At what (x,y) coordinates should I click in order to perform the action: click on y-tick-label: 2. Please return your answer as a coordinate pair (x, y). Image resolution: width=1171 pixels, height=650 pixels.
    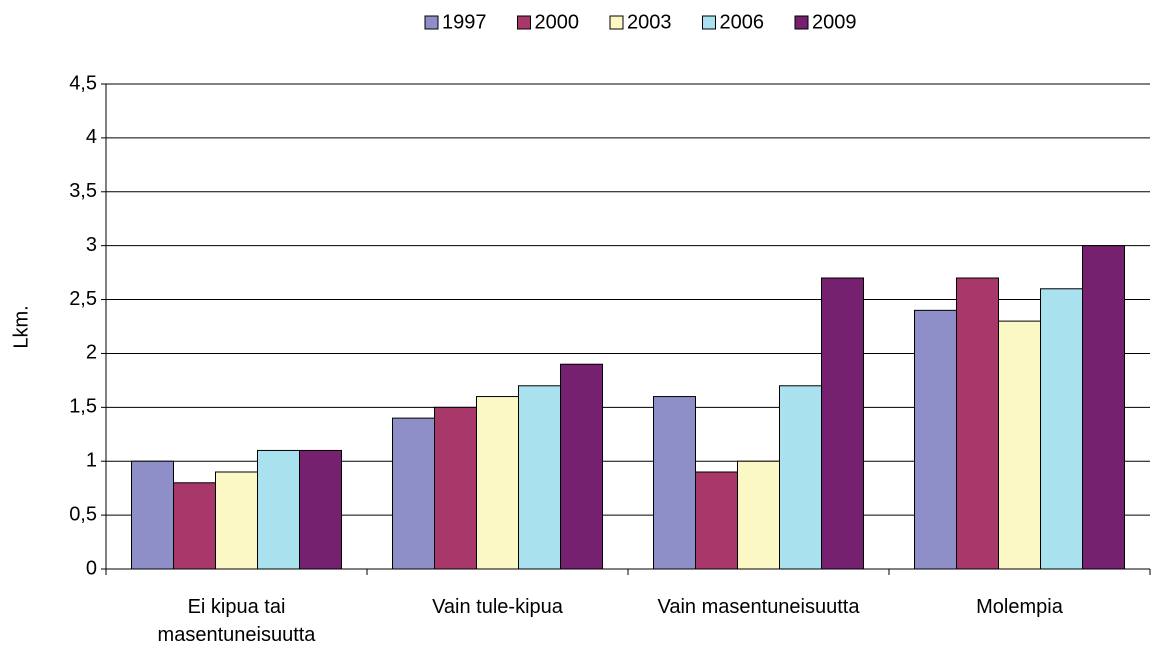
    Looking at the image, I should click on (91, 353).